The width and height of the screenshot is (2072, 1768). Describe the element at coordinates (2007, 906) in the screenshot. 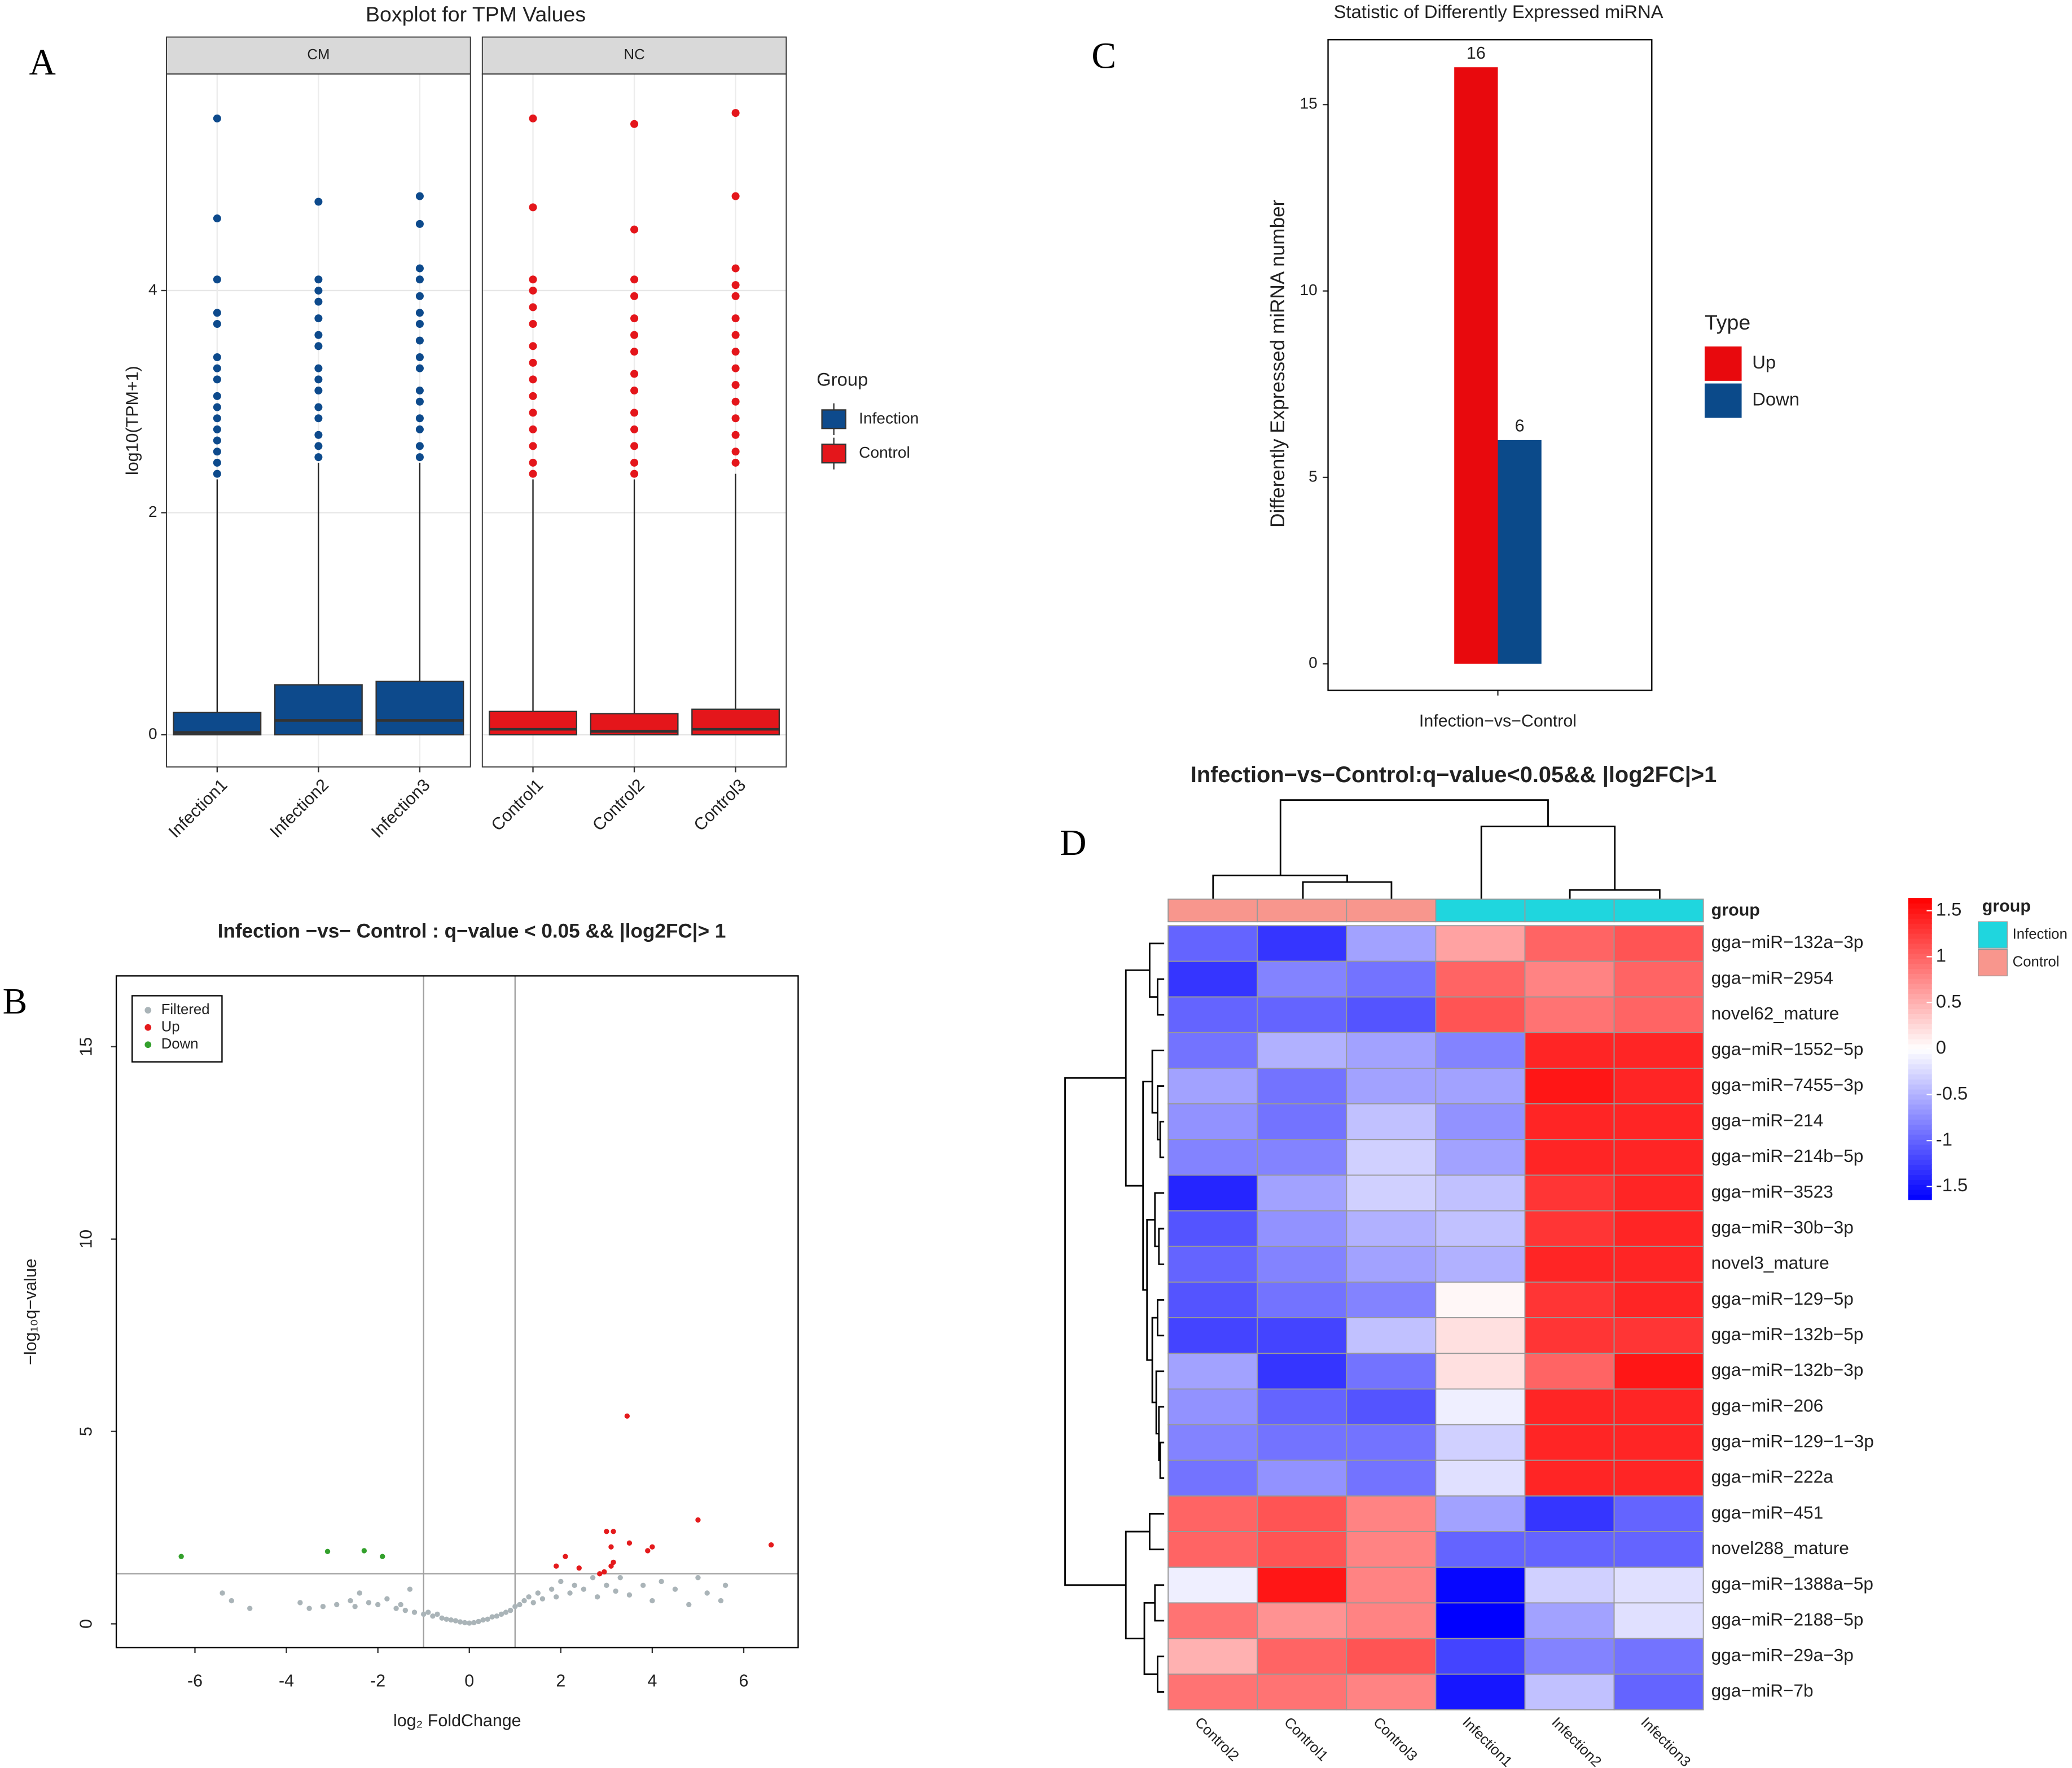

I see `legend-title: group` at that location.